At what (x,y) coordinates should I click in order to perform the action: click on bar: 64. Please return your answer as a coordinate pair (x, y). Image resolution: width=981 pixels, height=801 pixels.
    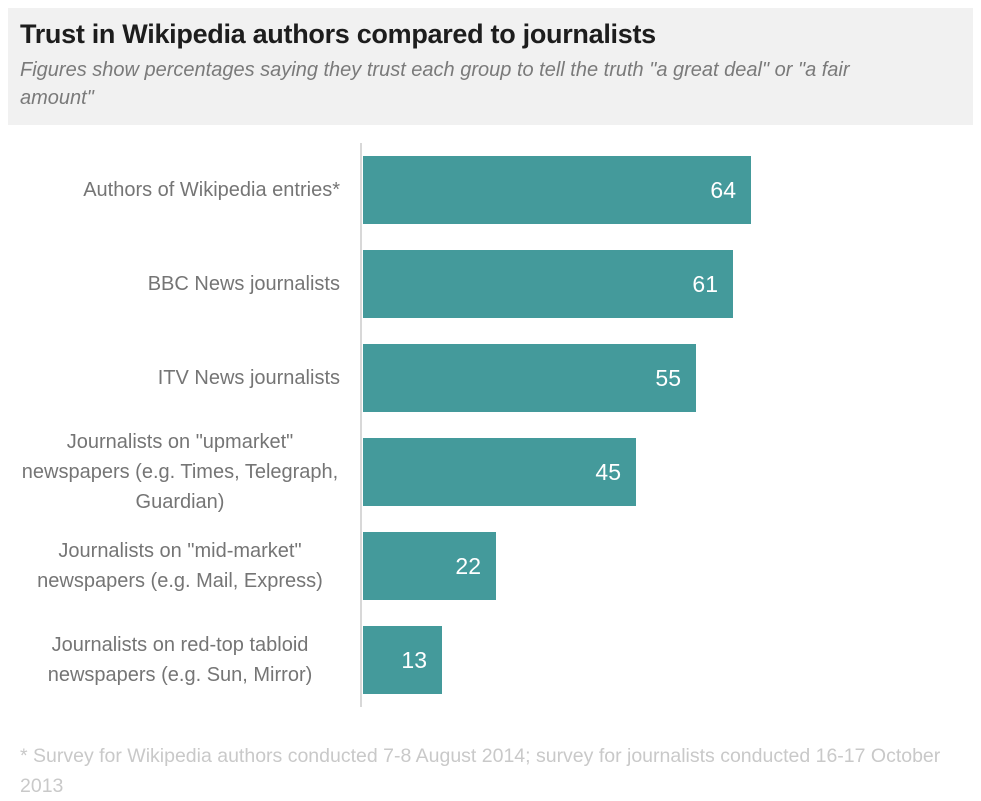
    Looking at the image, I should click on (557, 190).